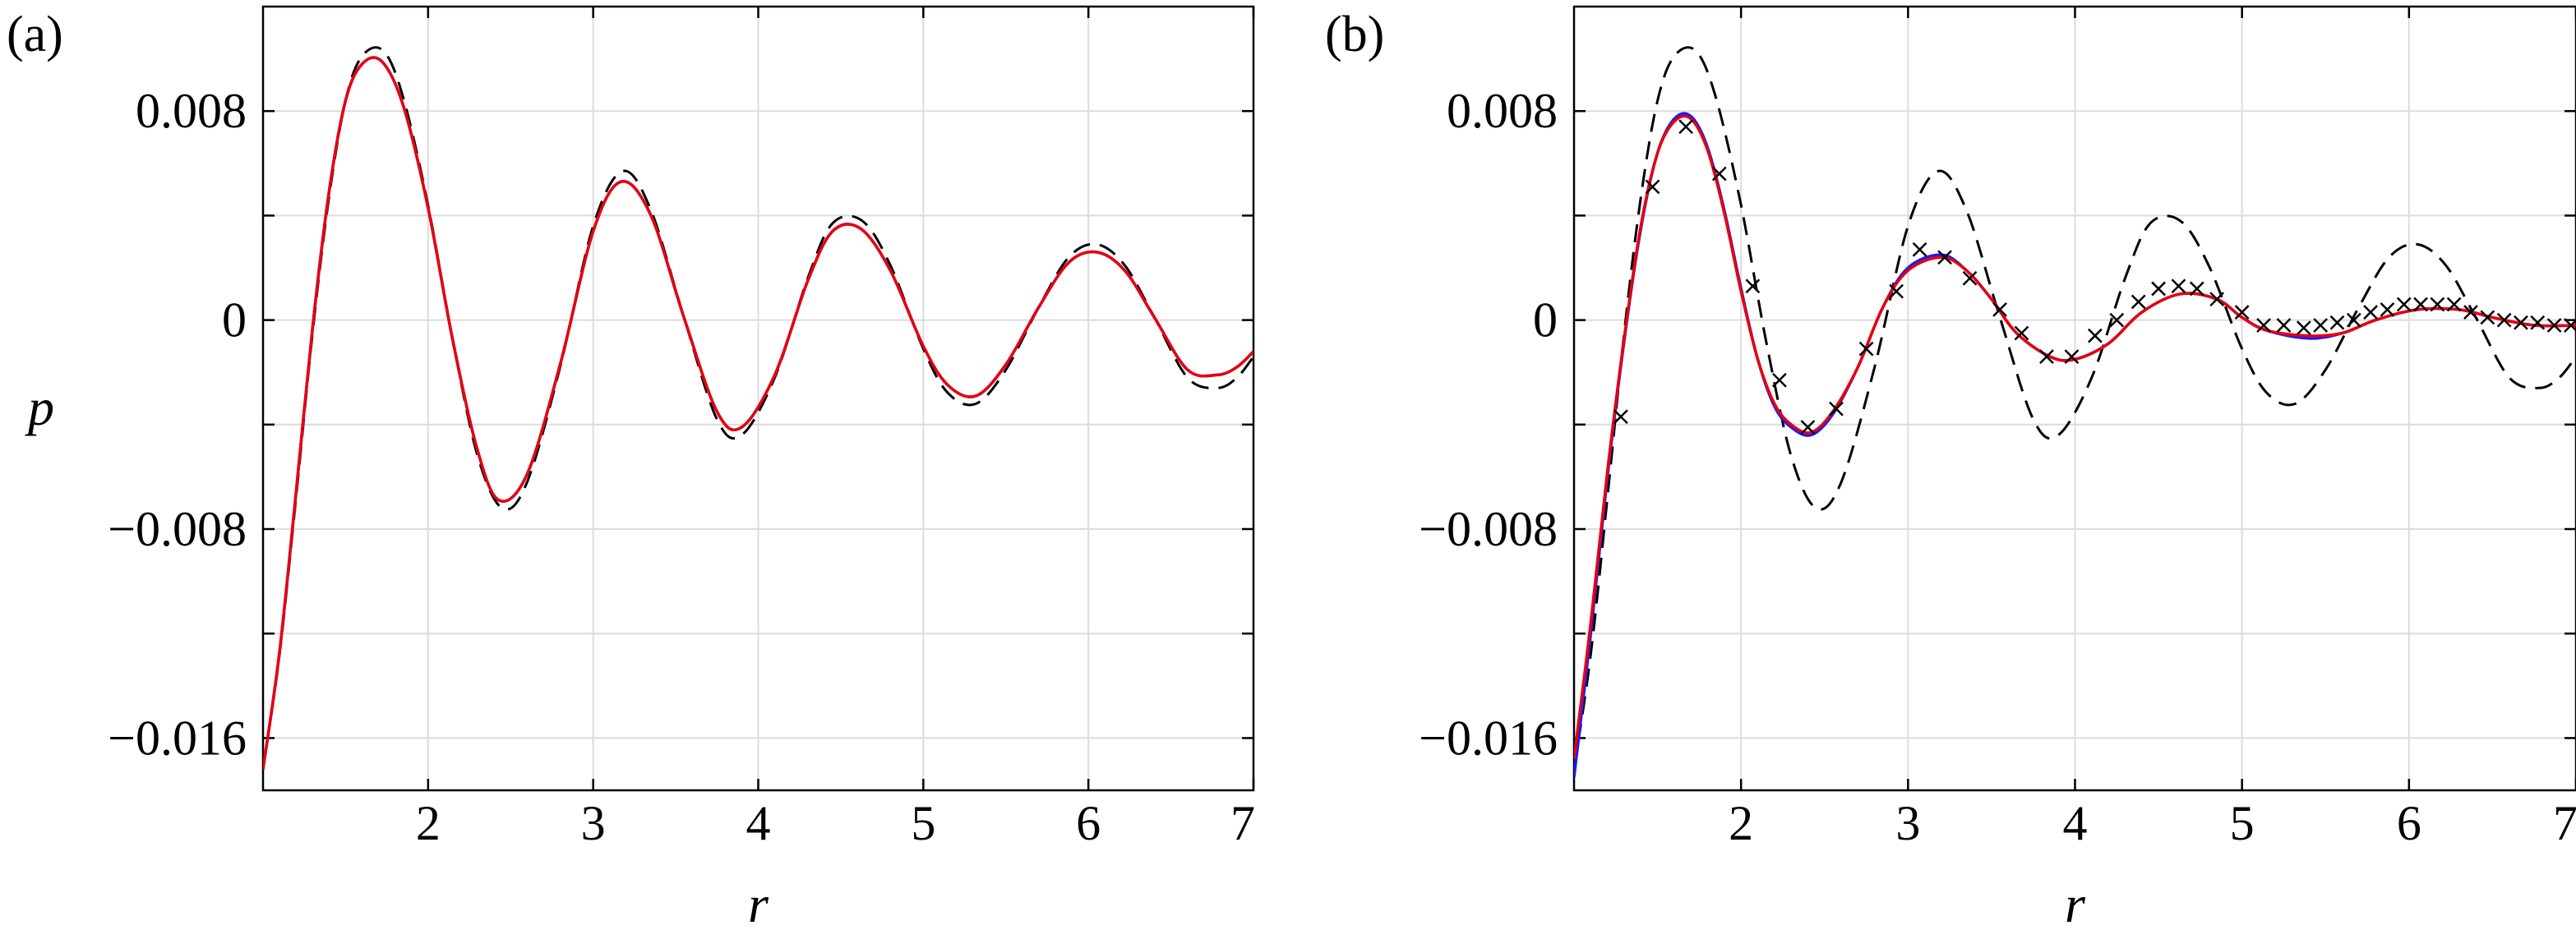  What do you see at coordinates (1355, 34) in the screenshot?
I see `panel-label: (b)` at bounding box center [1355, 34].